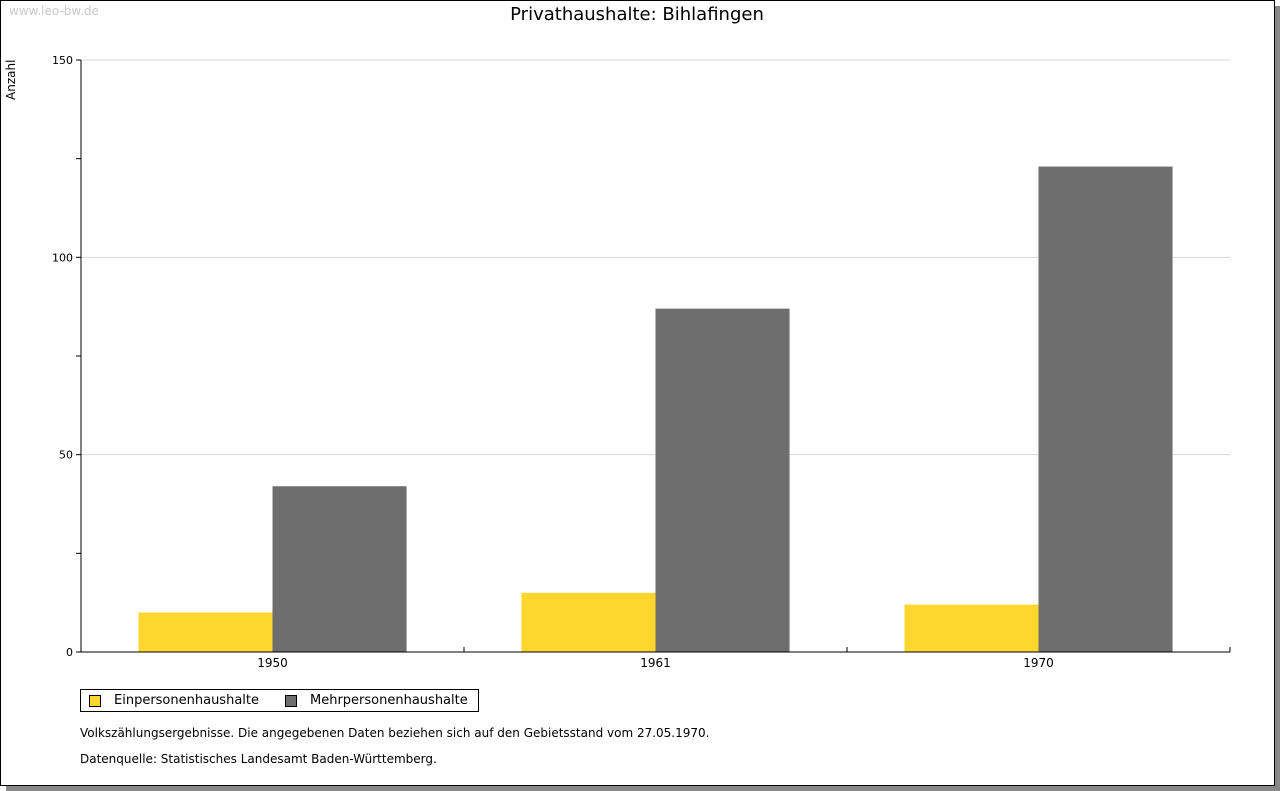 The image size is (1280, 791). What do you see at coordinates (1105, 409) in the screenshot?
I see `bar-mehrpersonenhaushalte-1970` at bounding box center [1105, 409].